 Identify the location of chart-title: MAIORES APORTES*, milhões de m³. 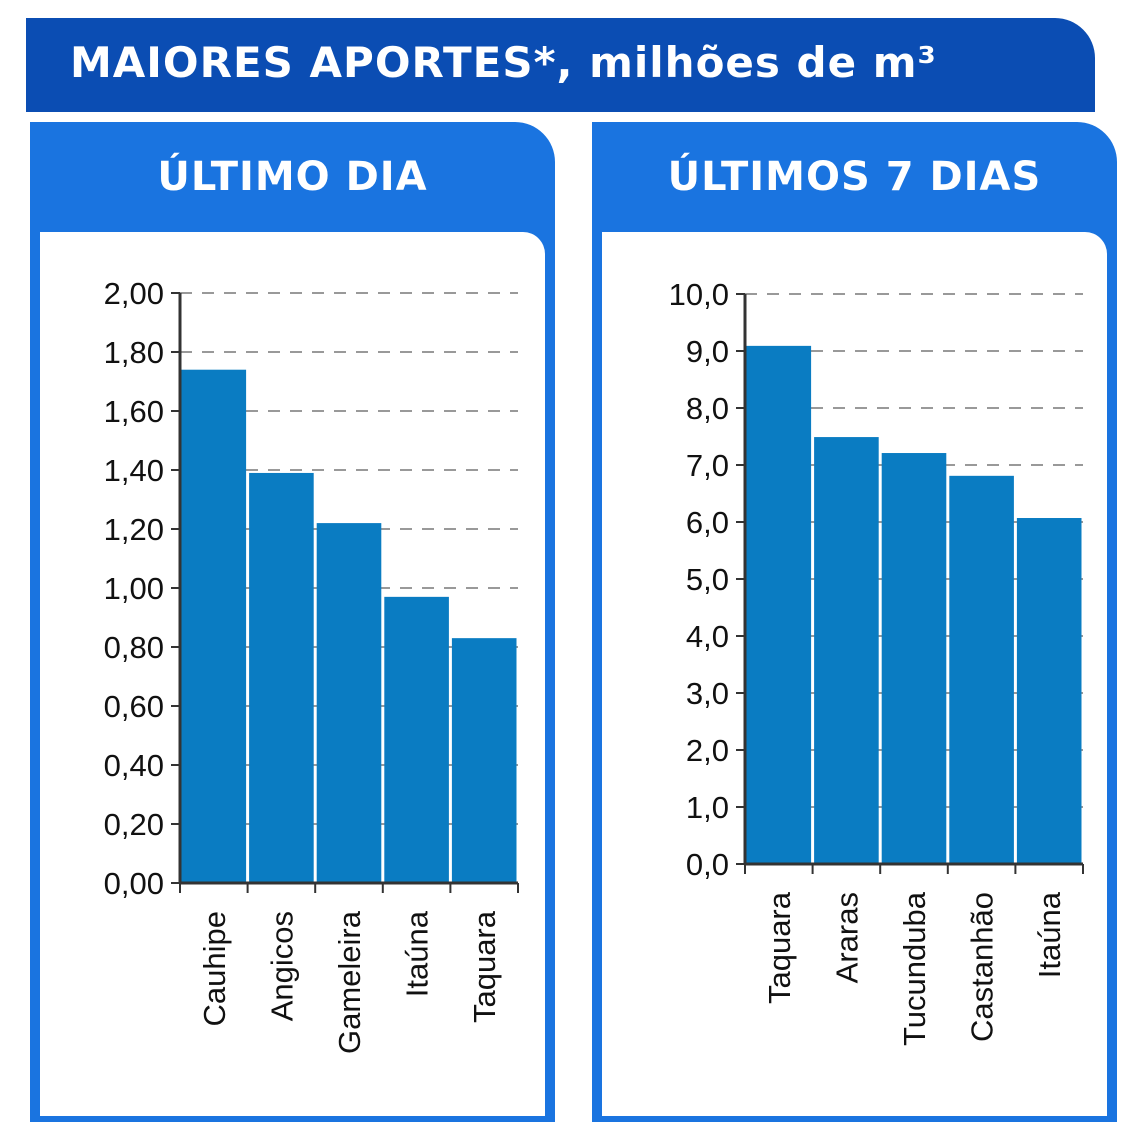
(503, 62).